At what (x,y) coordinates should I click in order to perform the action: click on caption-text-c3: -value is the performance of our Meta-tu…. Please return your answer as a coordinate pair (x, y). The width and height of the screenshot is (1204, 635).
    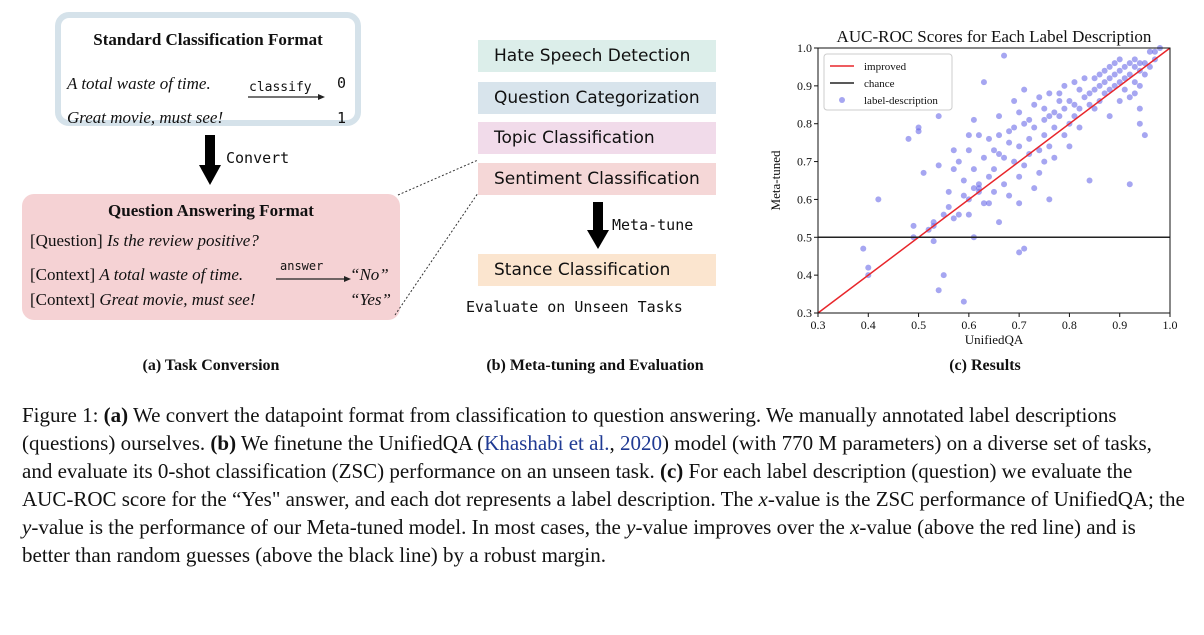
    Looking at the image, I should click on (329, 527).